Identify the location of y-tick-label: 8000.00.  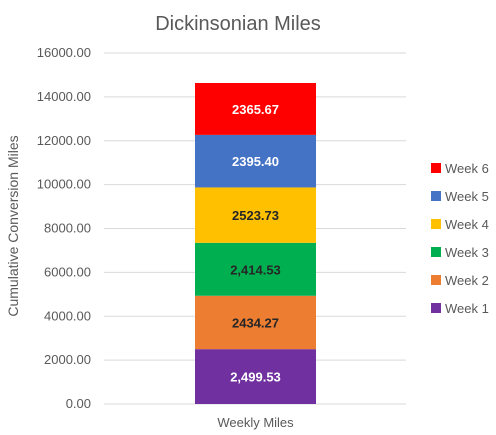
(67, 228).